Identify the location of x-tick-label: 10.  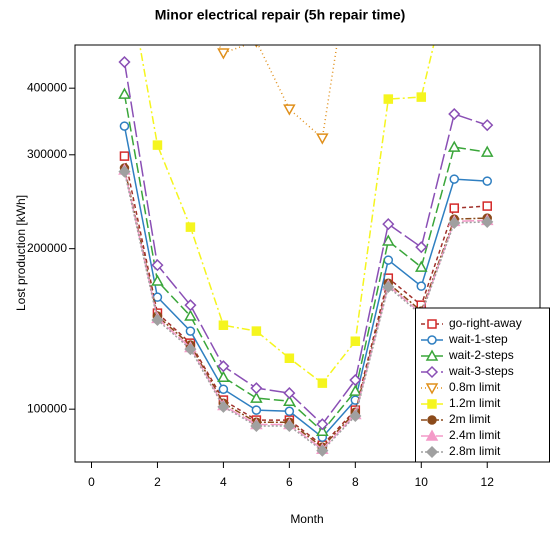
(422, 482).